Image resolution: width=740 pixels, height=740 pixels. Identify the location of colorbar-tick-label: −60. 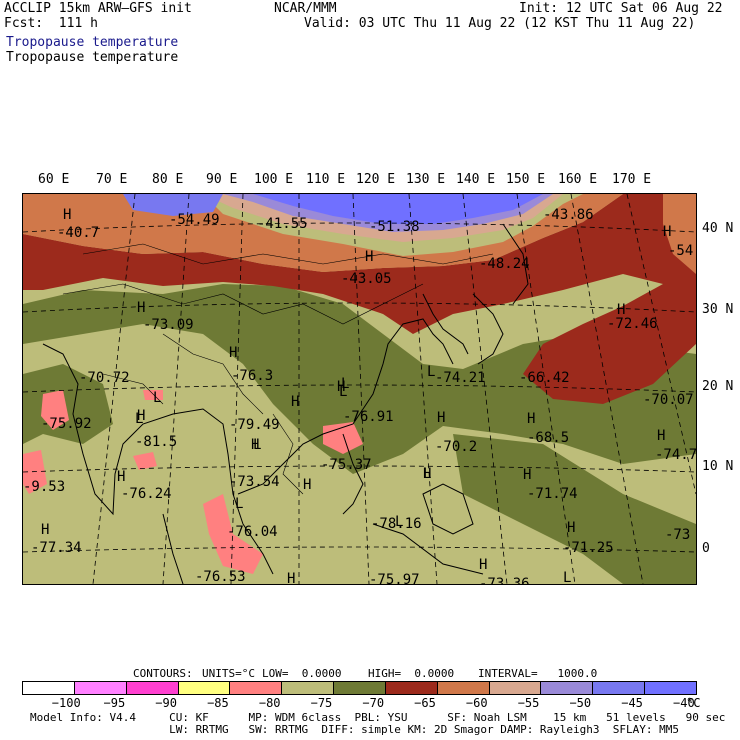
(476, 703).